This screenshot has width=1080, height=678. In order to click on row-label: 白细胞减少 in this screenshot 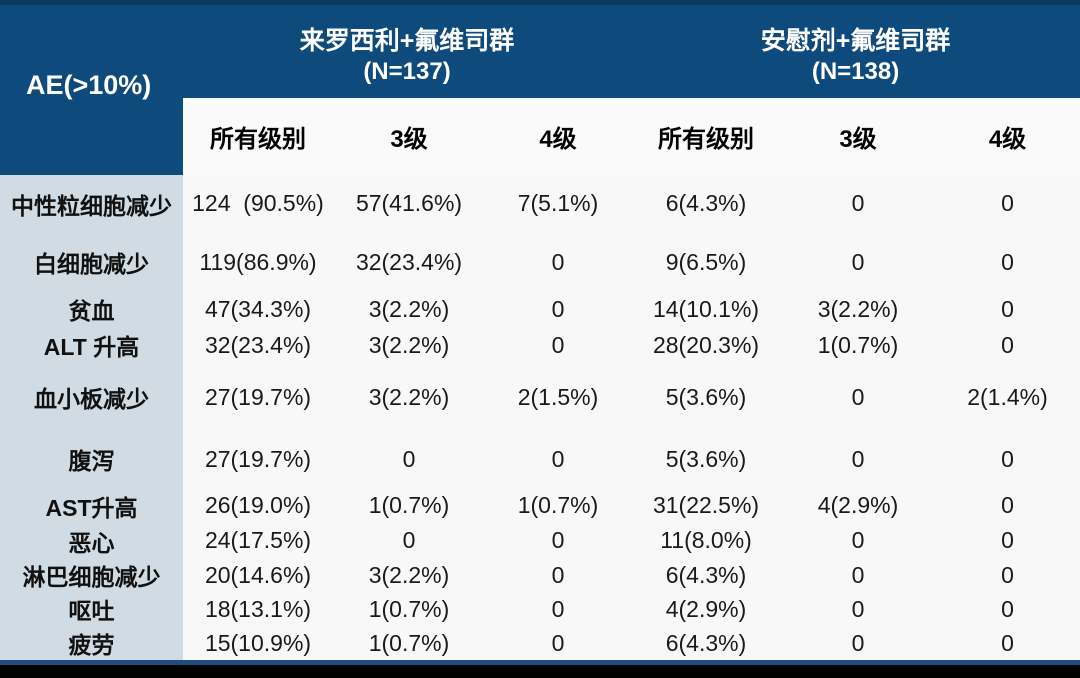, I will do `click(91, 262)`.